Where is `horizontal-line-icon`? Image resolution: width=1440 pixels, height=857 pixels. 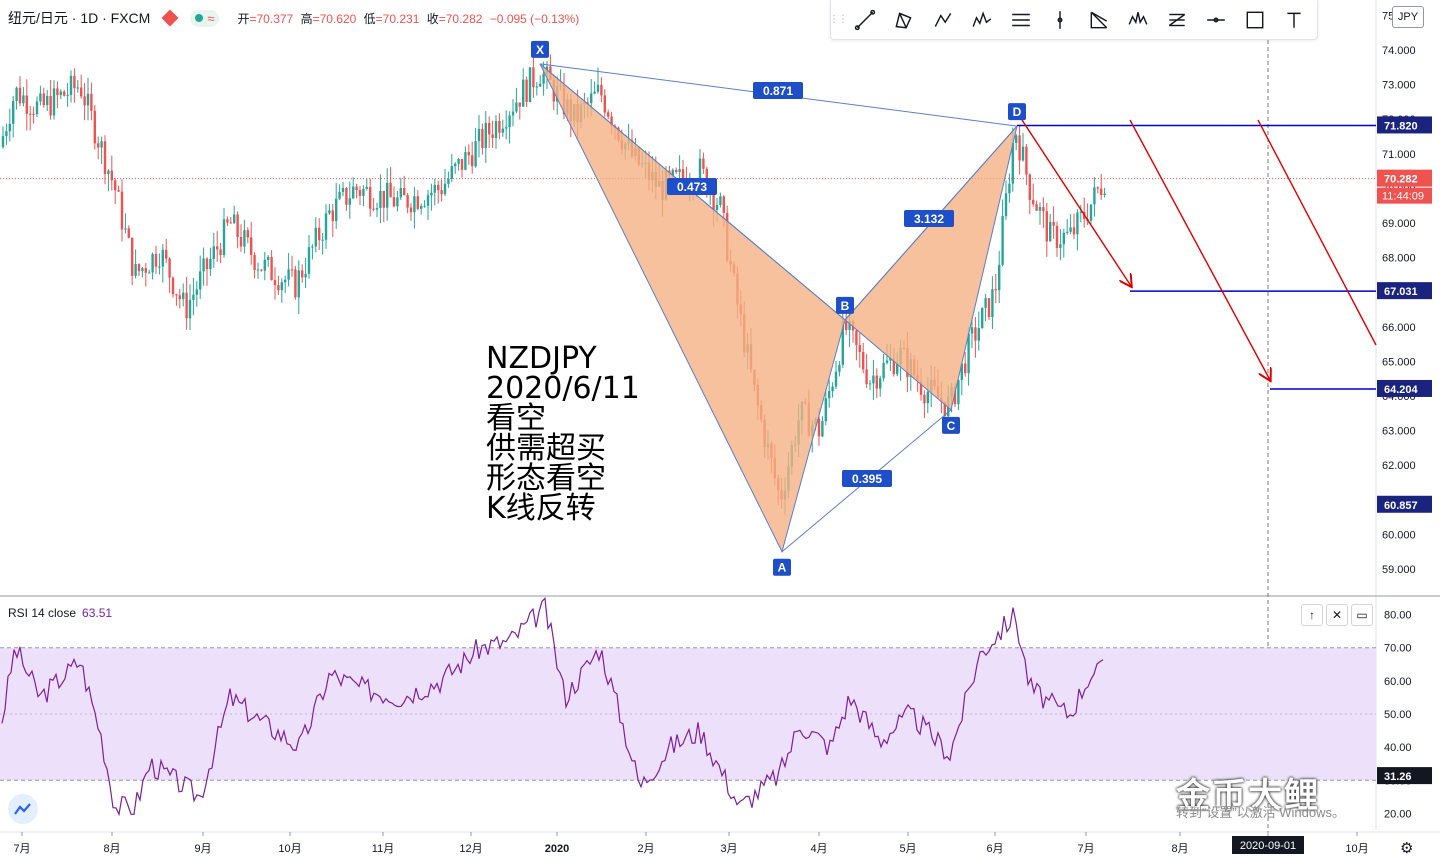
horizontal-line-icon is located at coordinates (1215, 20).